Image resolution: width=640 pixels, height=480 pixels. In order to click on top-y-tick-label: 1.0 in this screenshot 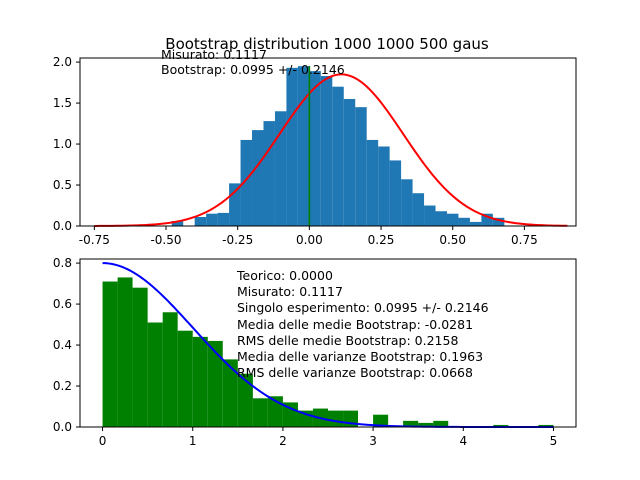, I will do `click(62, 144)`.